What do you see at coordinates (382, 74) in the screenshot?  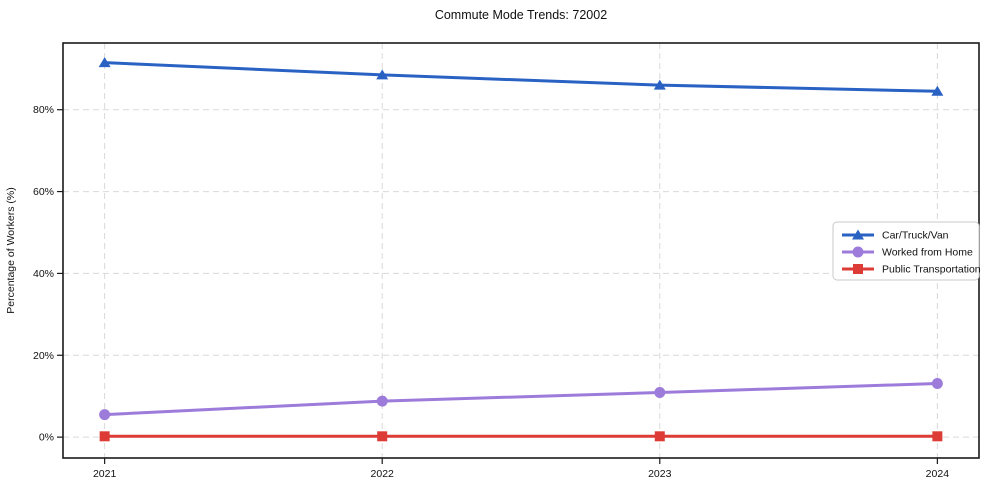 I see `marker-car-truck-van-2022` at bounding box center [382, 74].